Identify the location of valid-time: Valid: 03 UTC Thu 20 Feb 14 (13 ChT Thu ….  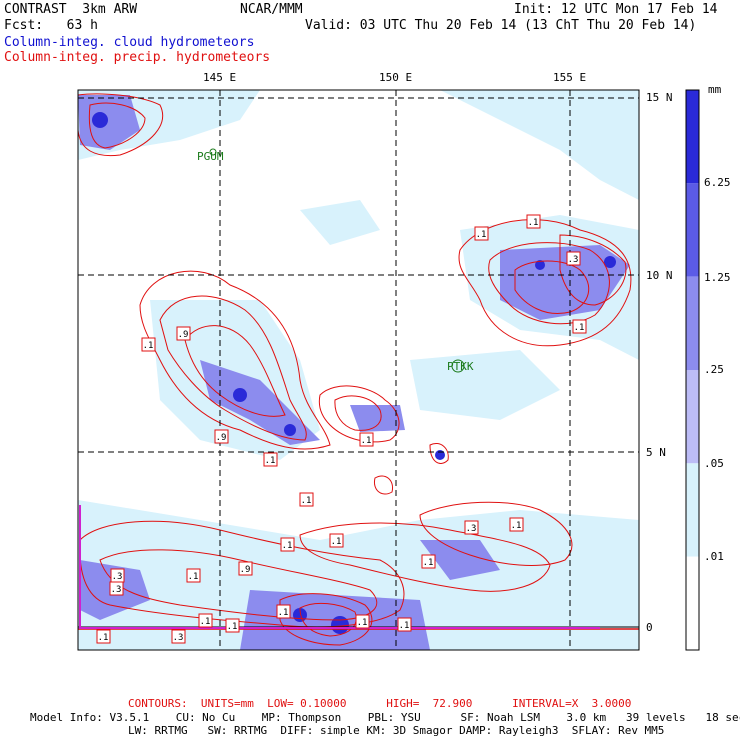
(501, 25).